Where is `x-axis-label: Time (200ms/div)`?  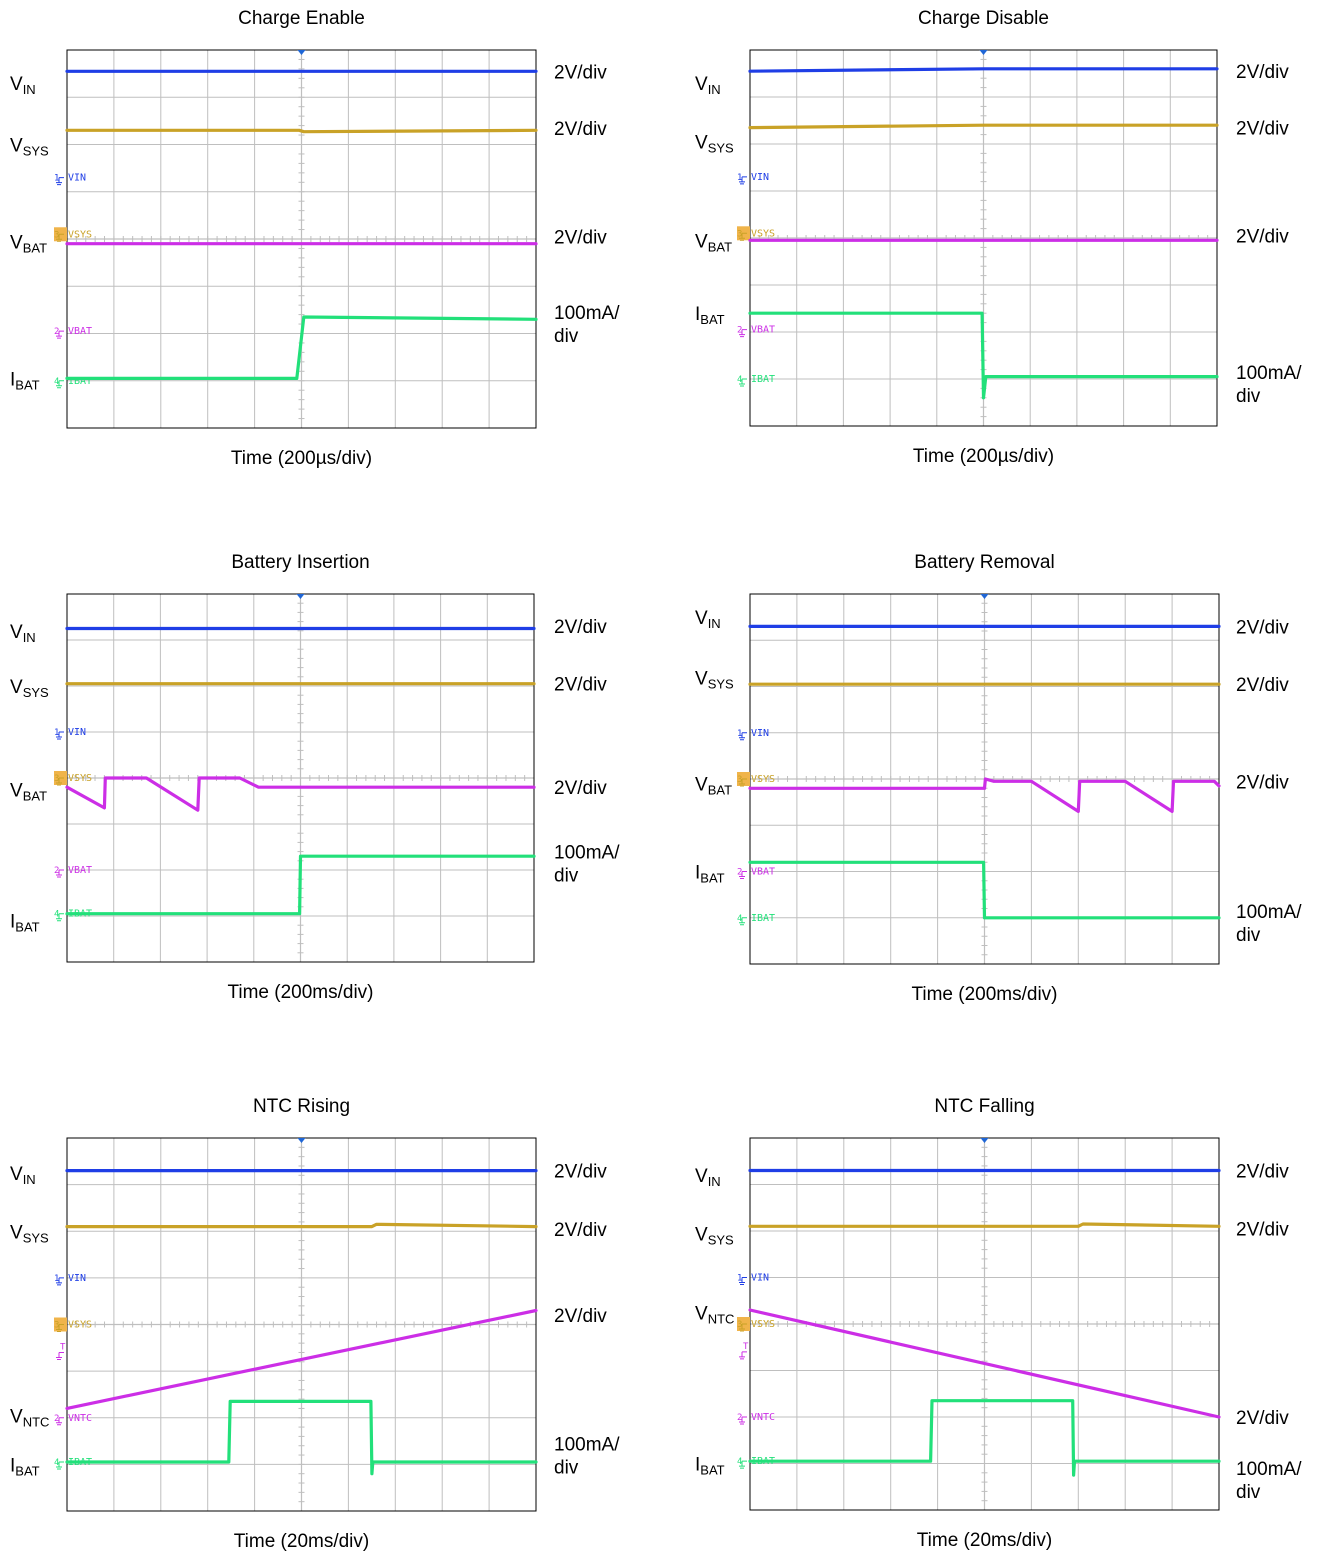
x-axis-label: Time (200ms/div) is located at coordinates (300, 992).